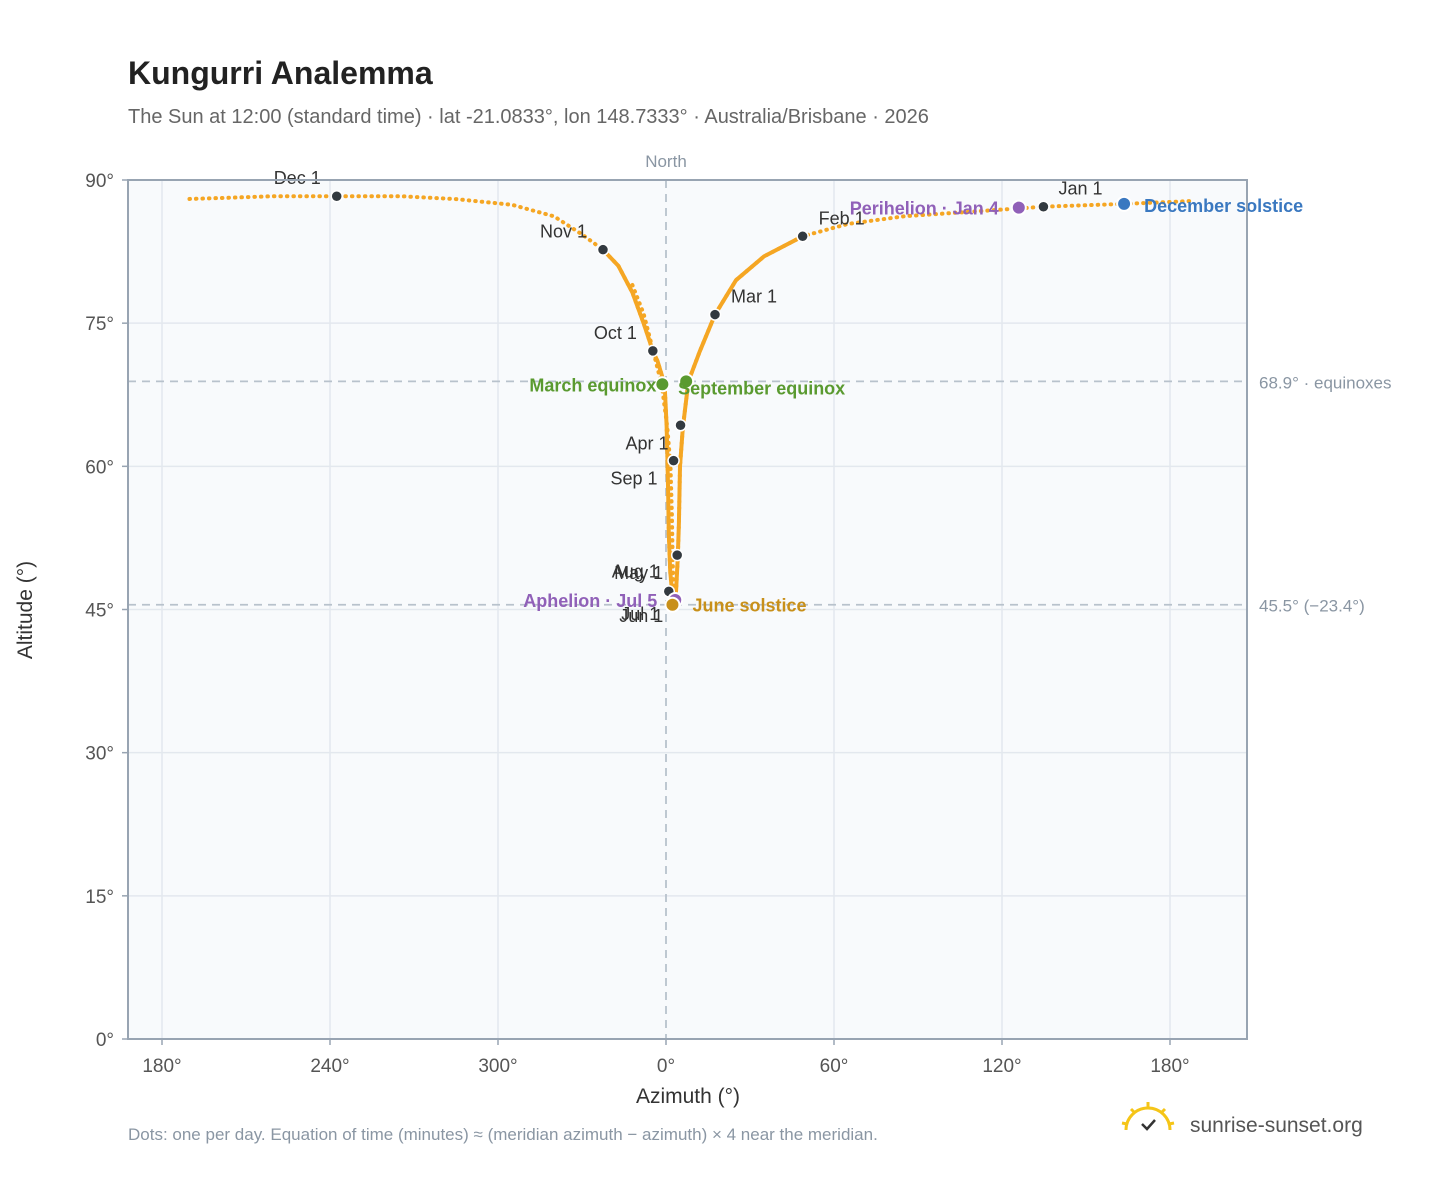  What do you see at coordinates (590, 601) in the screenshot?
I see `event-marker-label: Aphelion · Jul 5` at bounding box center [590, 601].